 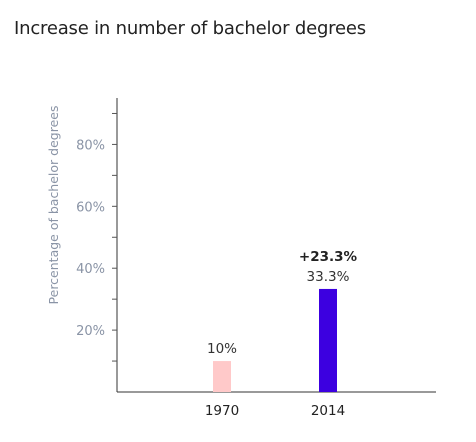 I want to click on y-tick-label: 40%, so click(x=90, y=269).